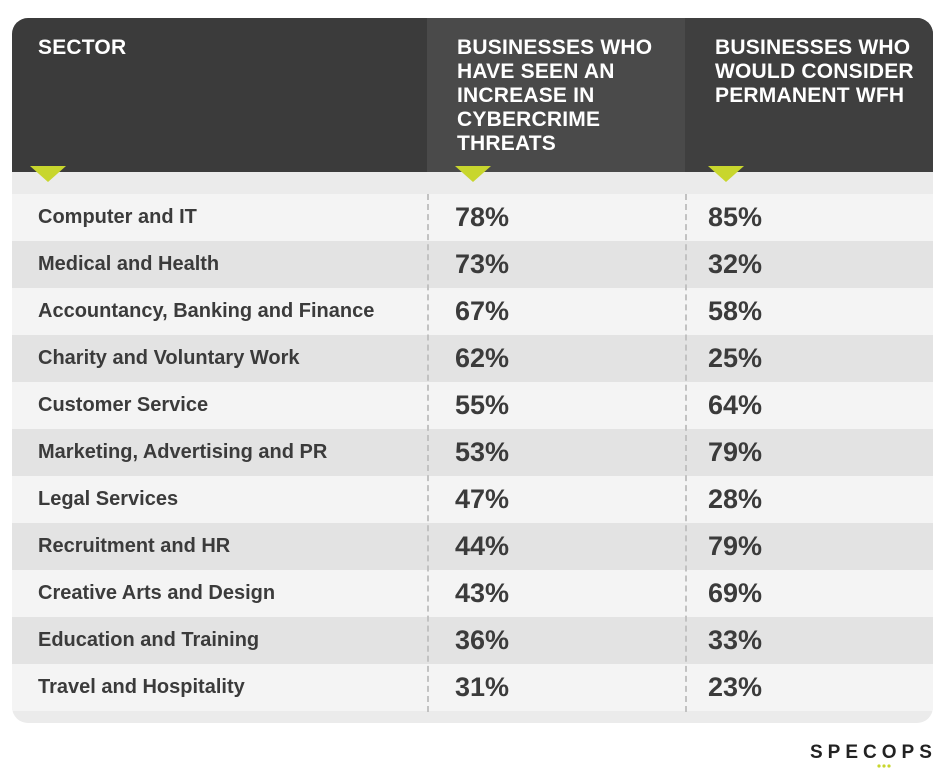  I want to click on header-sector: Sector, so click(219, 95).